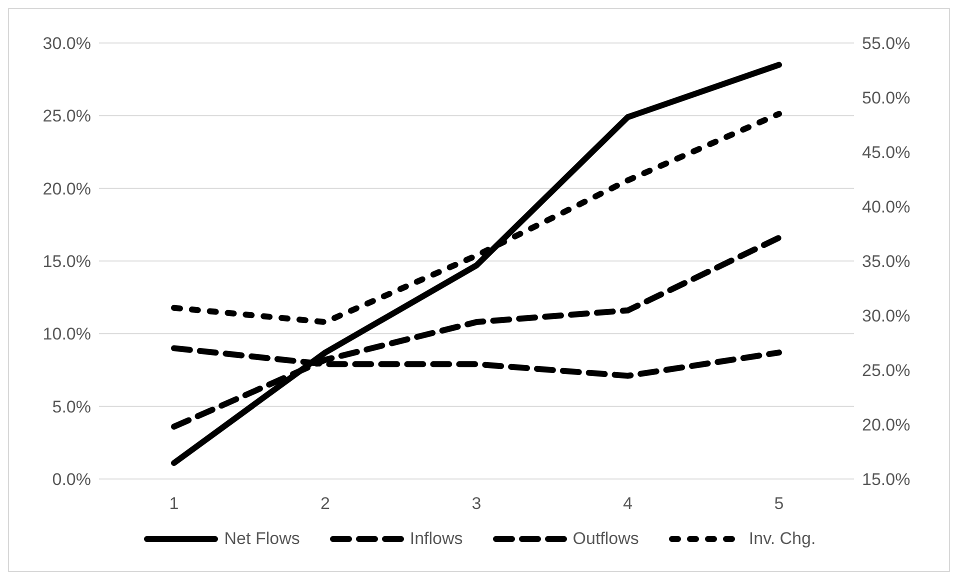 The height and width of the screenshot is (580, 958). Describe the element at coordinates (886, 262) in the screenshot. I see `y2-tick-label: 35.0%` at that location.